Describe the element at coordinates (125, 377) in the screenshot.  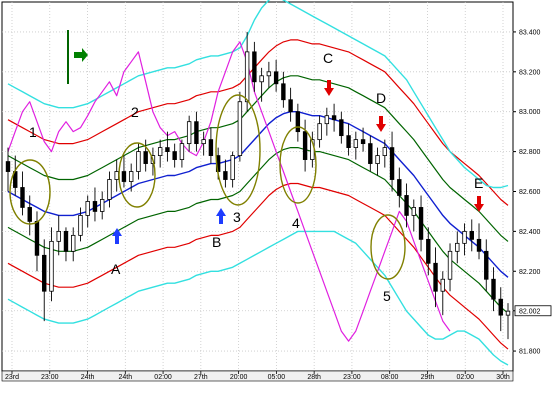
I see `x-tick-label: 24th` at that location.